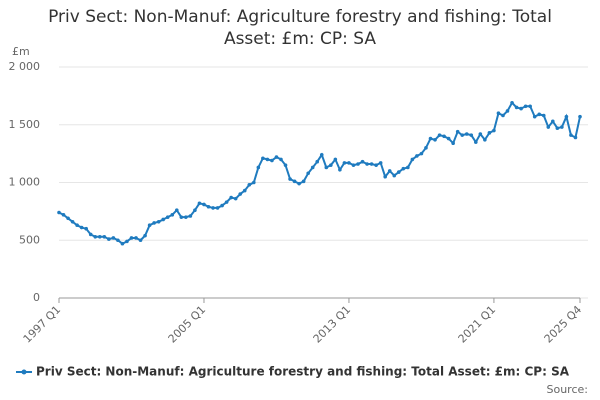 The height and width of the screenshot is (400, 600). Describe the element at coordinates (25, 182) in the screenshot. I see `y-tick-label: 1 000` at that location.